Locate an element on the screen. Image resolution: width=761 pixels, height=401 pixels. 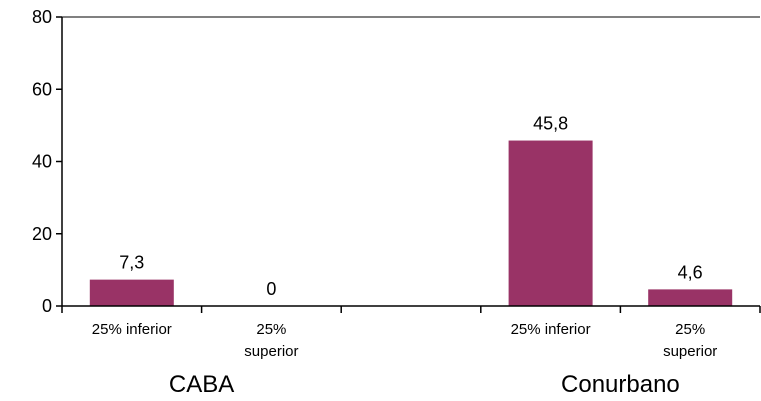
y-tick-label: 20 is located at coordinates (42, 234).